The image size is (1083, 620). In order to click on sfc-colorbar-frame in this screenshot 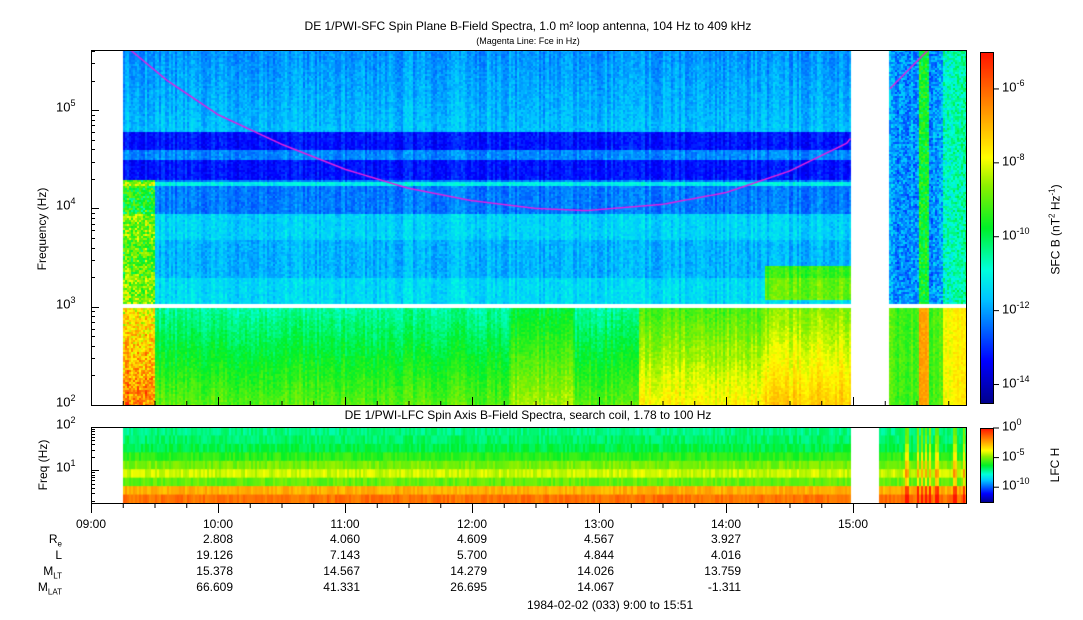, I will do `click(987, 228)`.